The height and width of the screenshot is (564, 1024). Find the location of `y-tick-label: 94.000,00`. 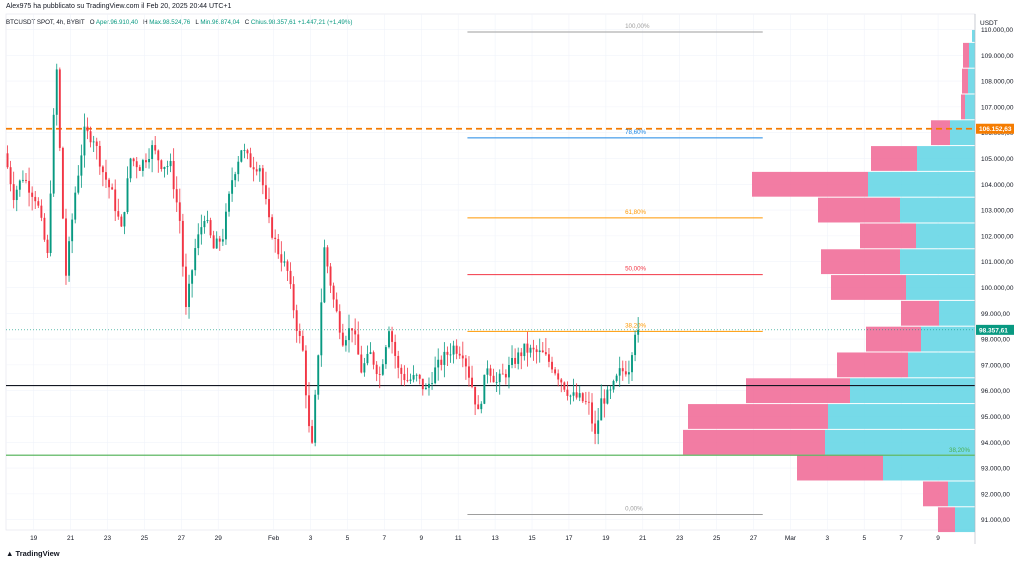

y-tick-label: 94.000,00 is located at coordinates (995, 443).